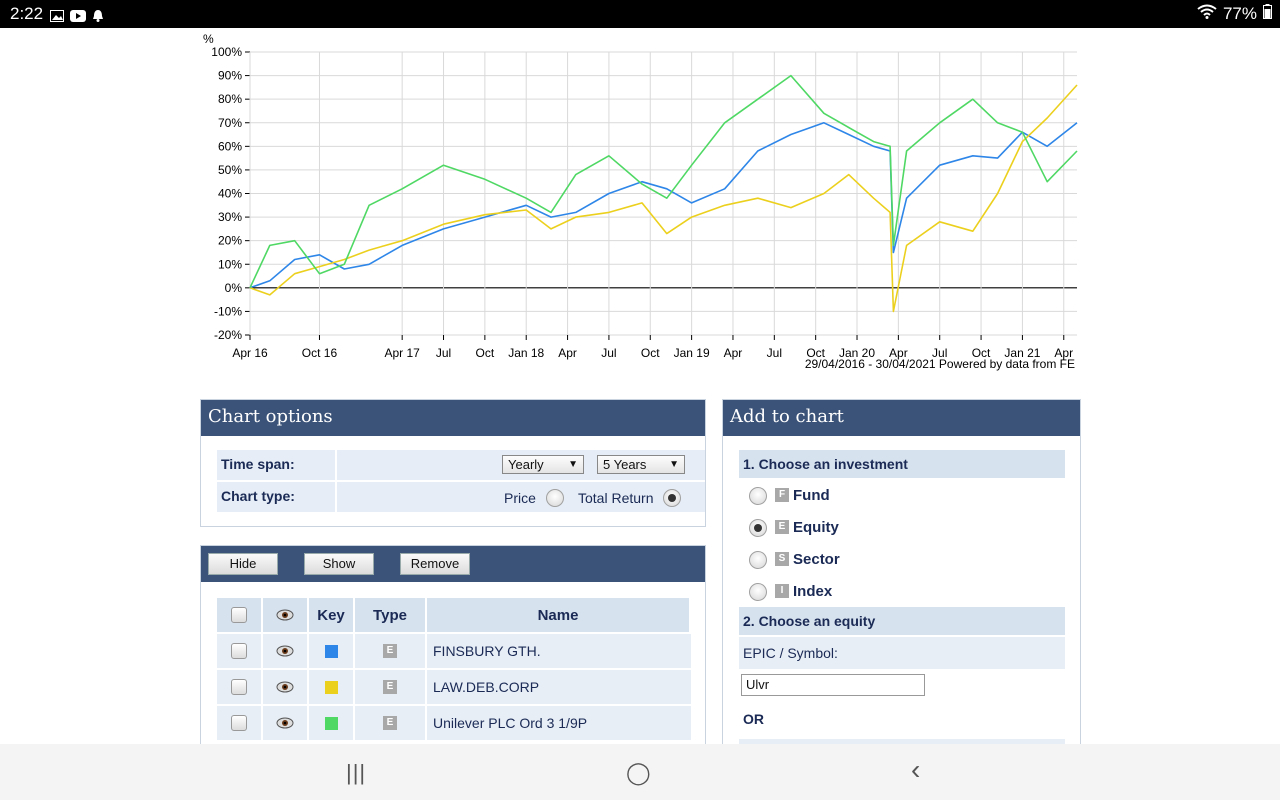 This screenshot has width=1280, height=800. I want to click on frequency-value: Yearly, so click(526, 464).